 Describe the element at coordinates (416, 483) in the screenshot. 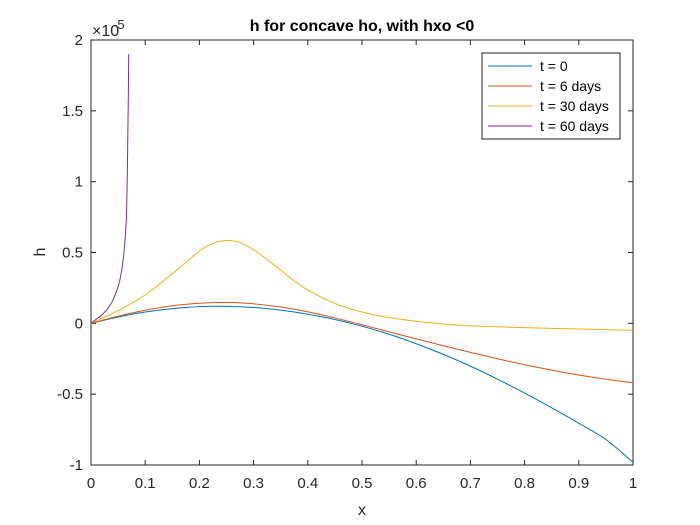

I see `x-tick-label: 0.6` at that location.